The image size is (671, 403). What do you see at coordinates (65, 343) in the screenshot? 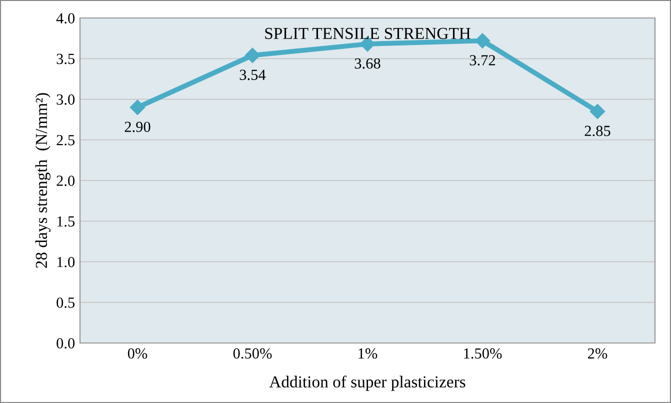
I see `y-tick-label: 0.0` at bounding box center [65, 343].